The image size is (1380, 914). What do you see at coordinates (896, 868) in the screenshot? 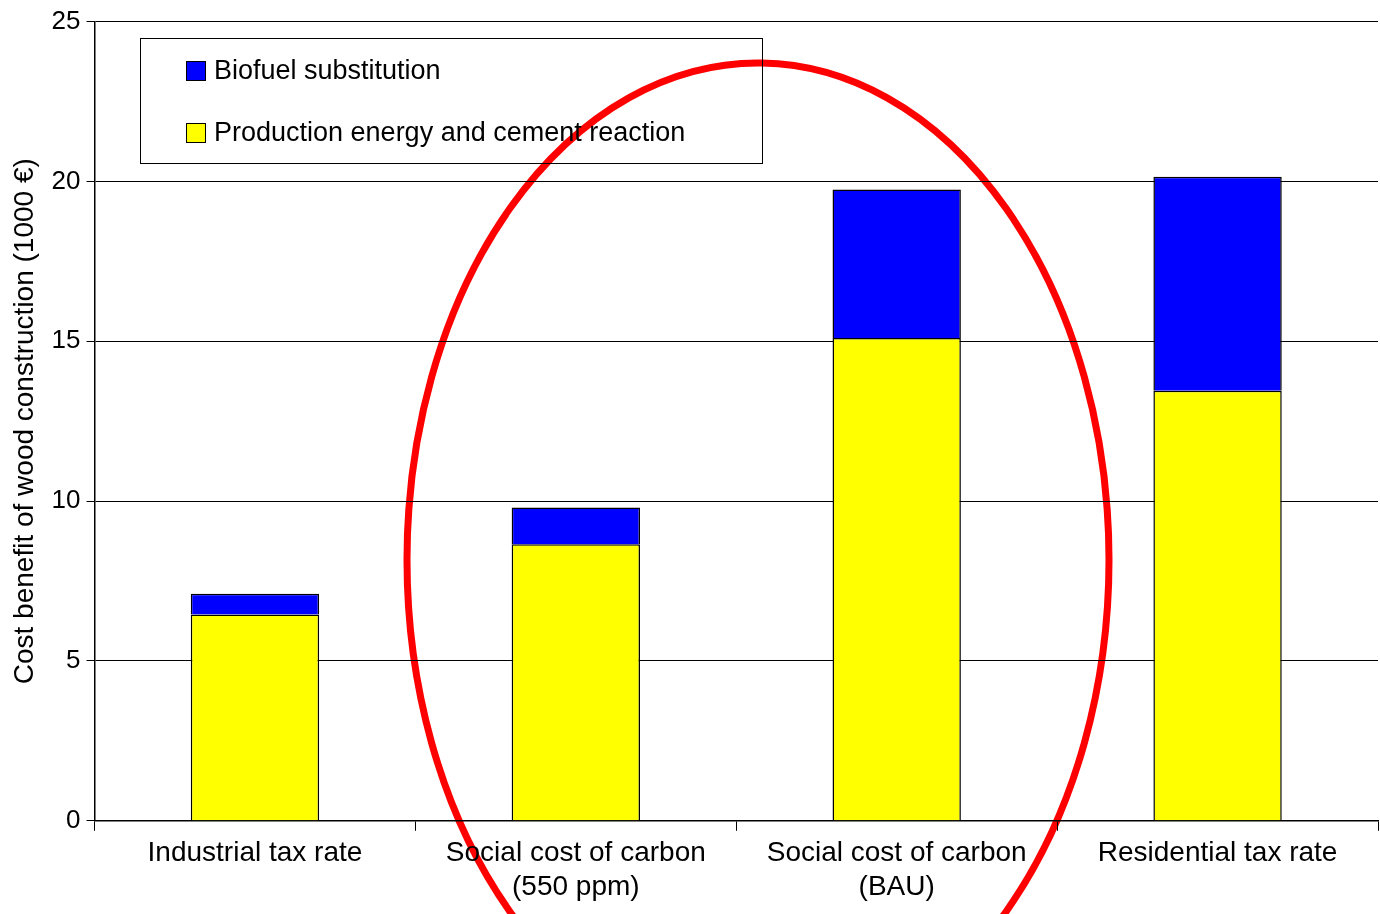
I see `x-tick-label: Social cost of carbon (BAU)` at bounding box center [896, 868].